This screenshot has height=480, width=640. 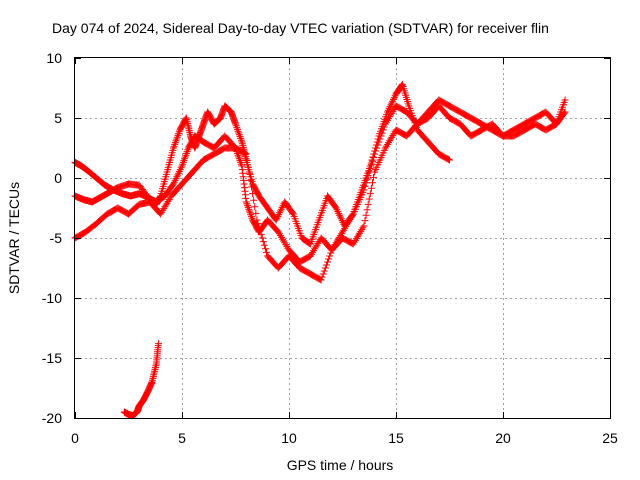 I want to click on x-tick-label: 15, so click(x=396, y=438).